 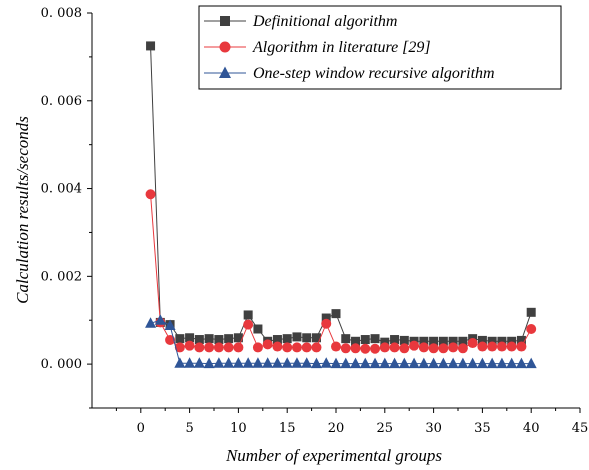 I want to click on series-line, so click(x=341, y=342).